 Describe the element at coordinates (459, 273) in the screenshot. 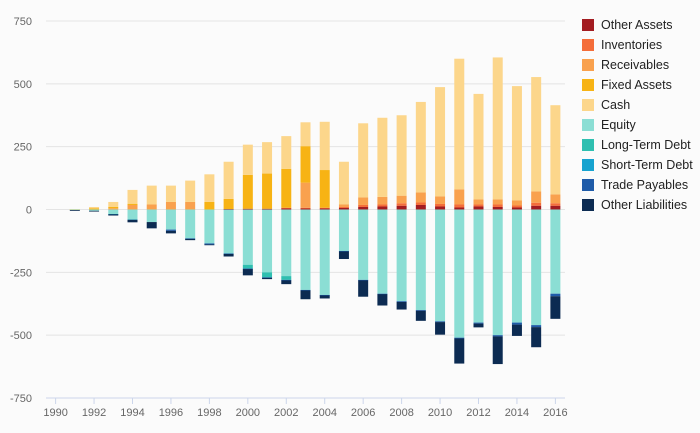

I see `bar-equity-2011` at that location.